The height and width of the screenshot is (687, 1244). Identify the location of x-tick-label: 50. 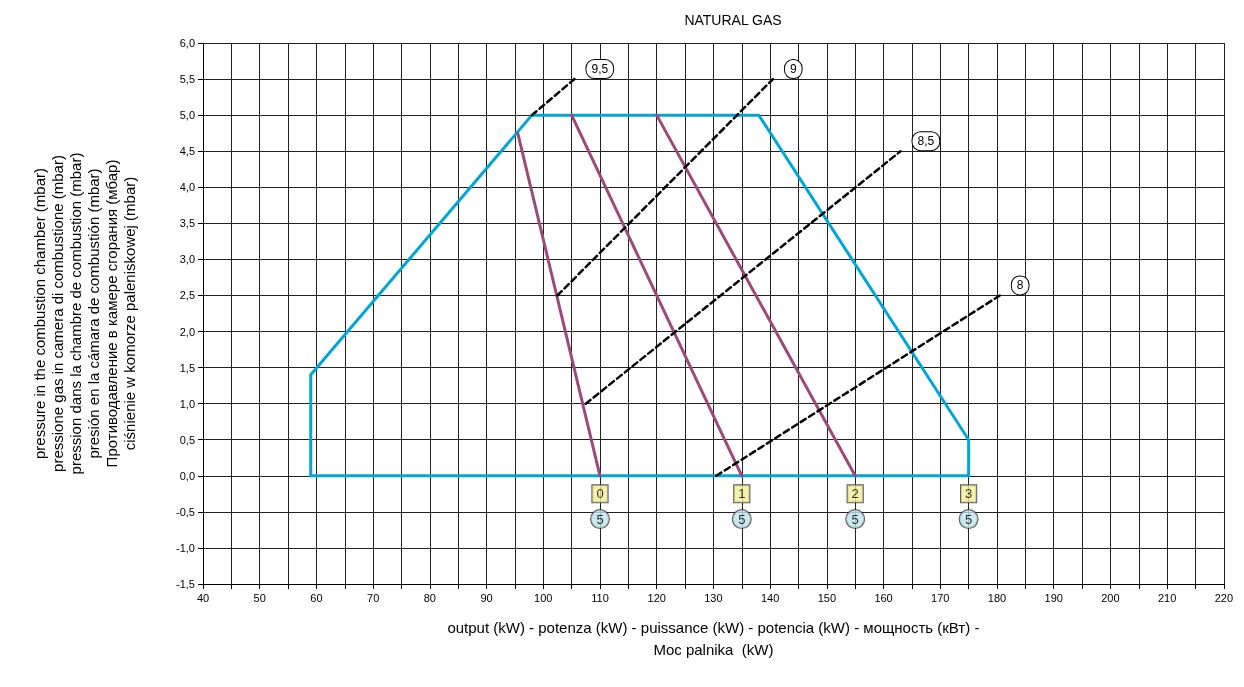
(259, 597).